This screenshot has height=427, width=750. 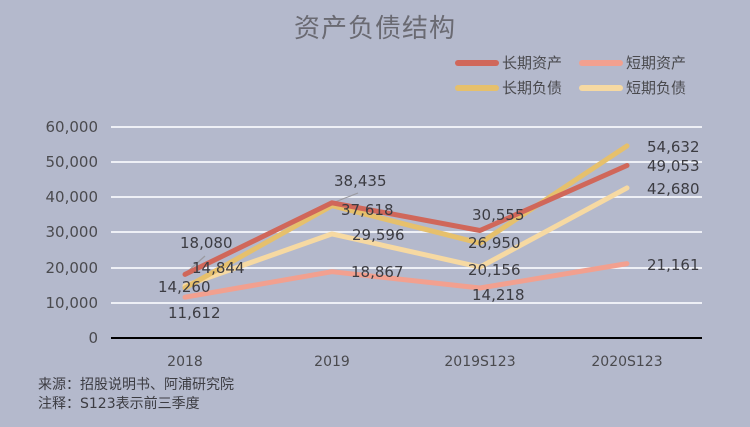 I want to click on y-tick-label: 20,000, so click(x=72, y=268).